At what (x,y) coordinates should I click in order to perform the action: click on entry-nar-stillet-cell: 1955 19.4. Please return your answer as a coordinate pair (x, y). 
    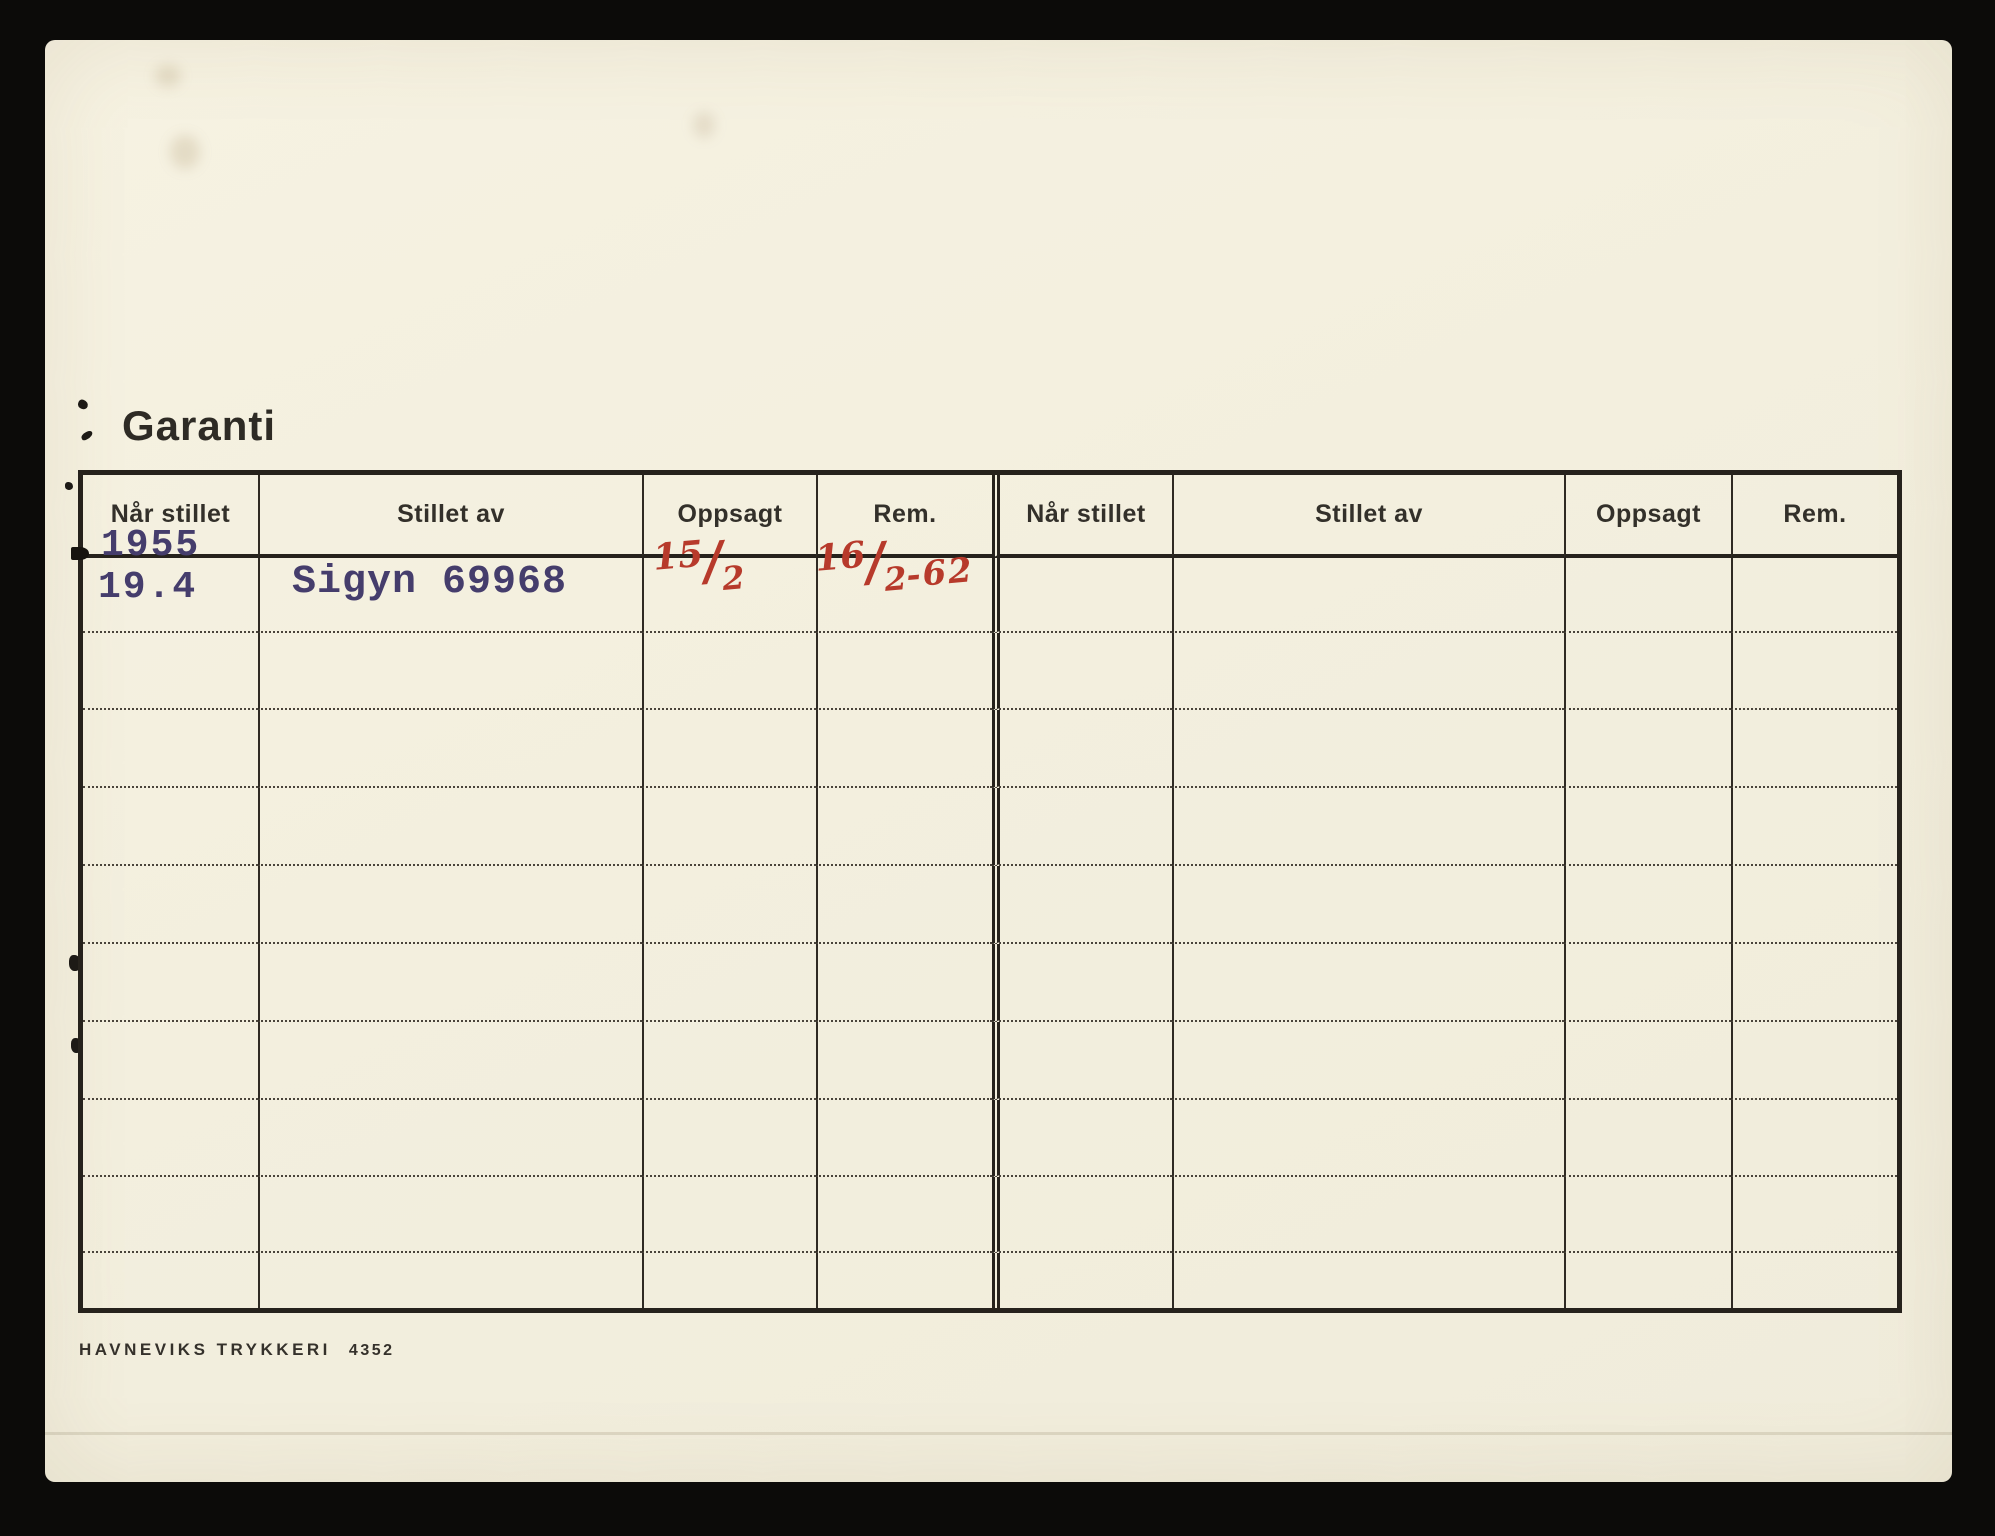
    Looking at the image, I should click on (170, 578).